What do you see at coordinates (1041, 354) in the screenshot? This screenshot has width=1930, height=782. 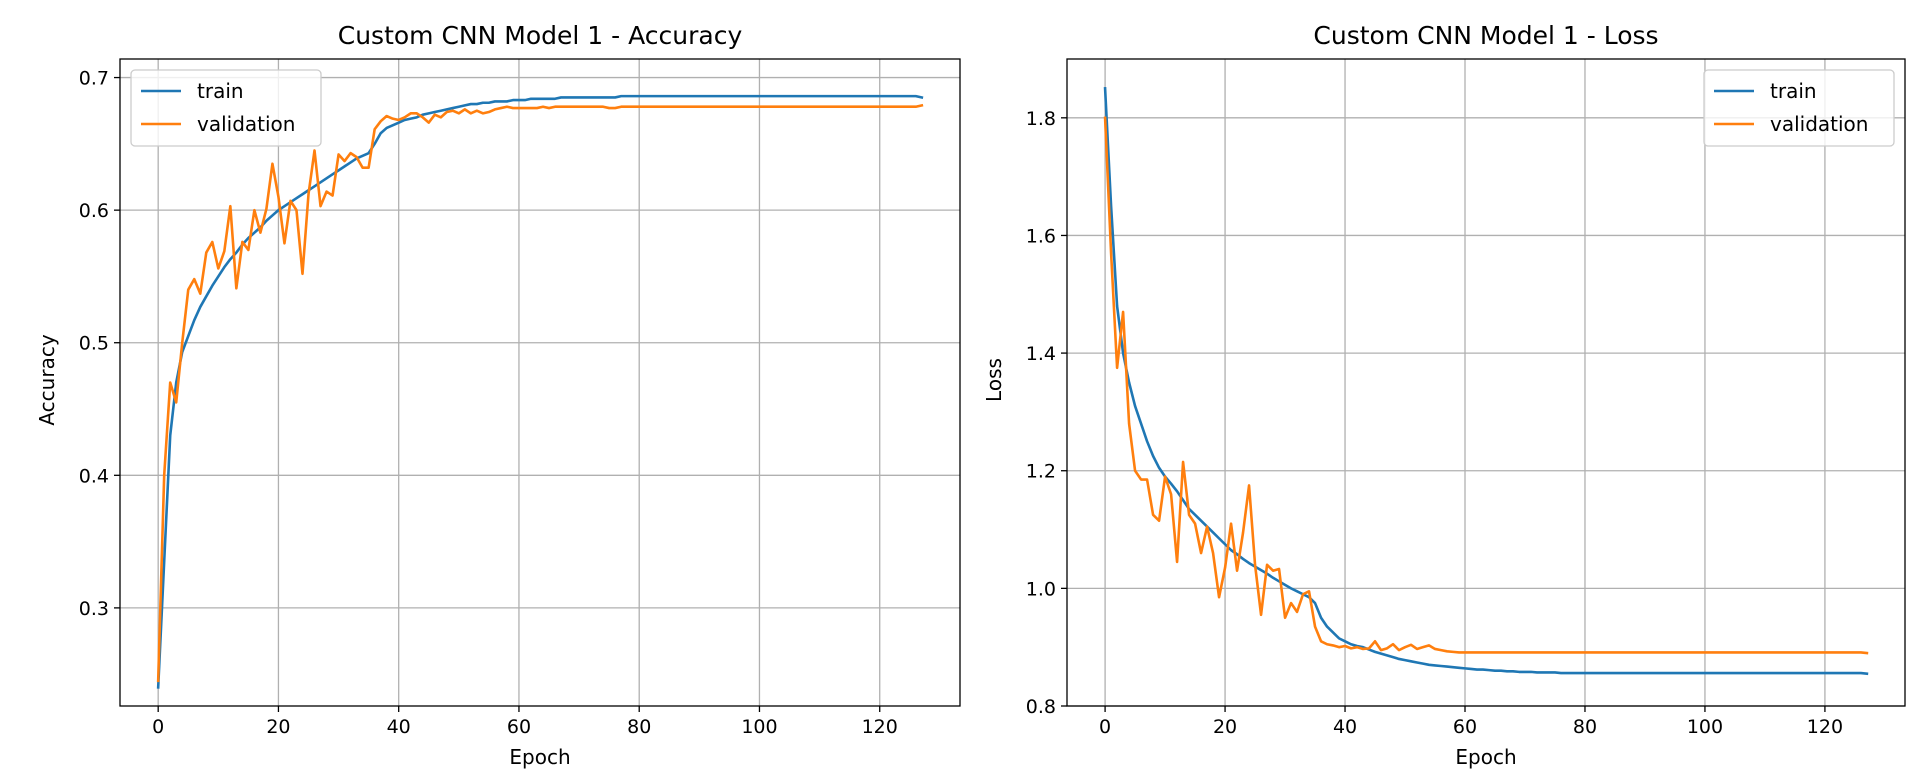 I see `loss-ytick-label: 1.4` at bounding box center [1041, 354].